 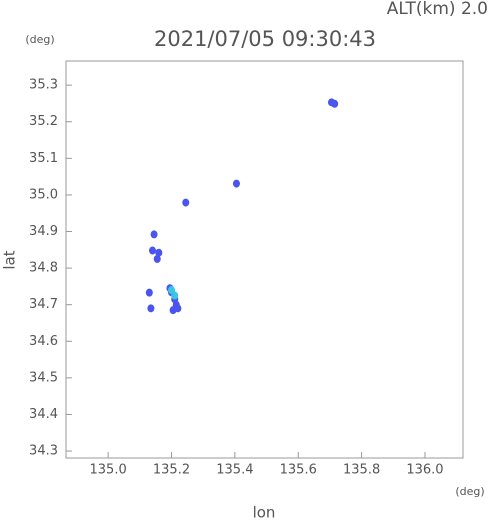 What do you see at coordinates (43, 268) in the screenshot?
I see `y-tick-label: 34.8` at bounding box center [43, 268].